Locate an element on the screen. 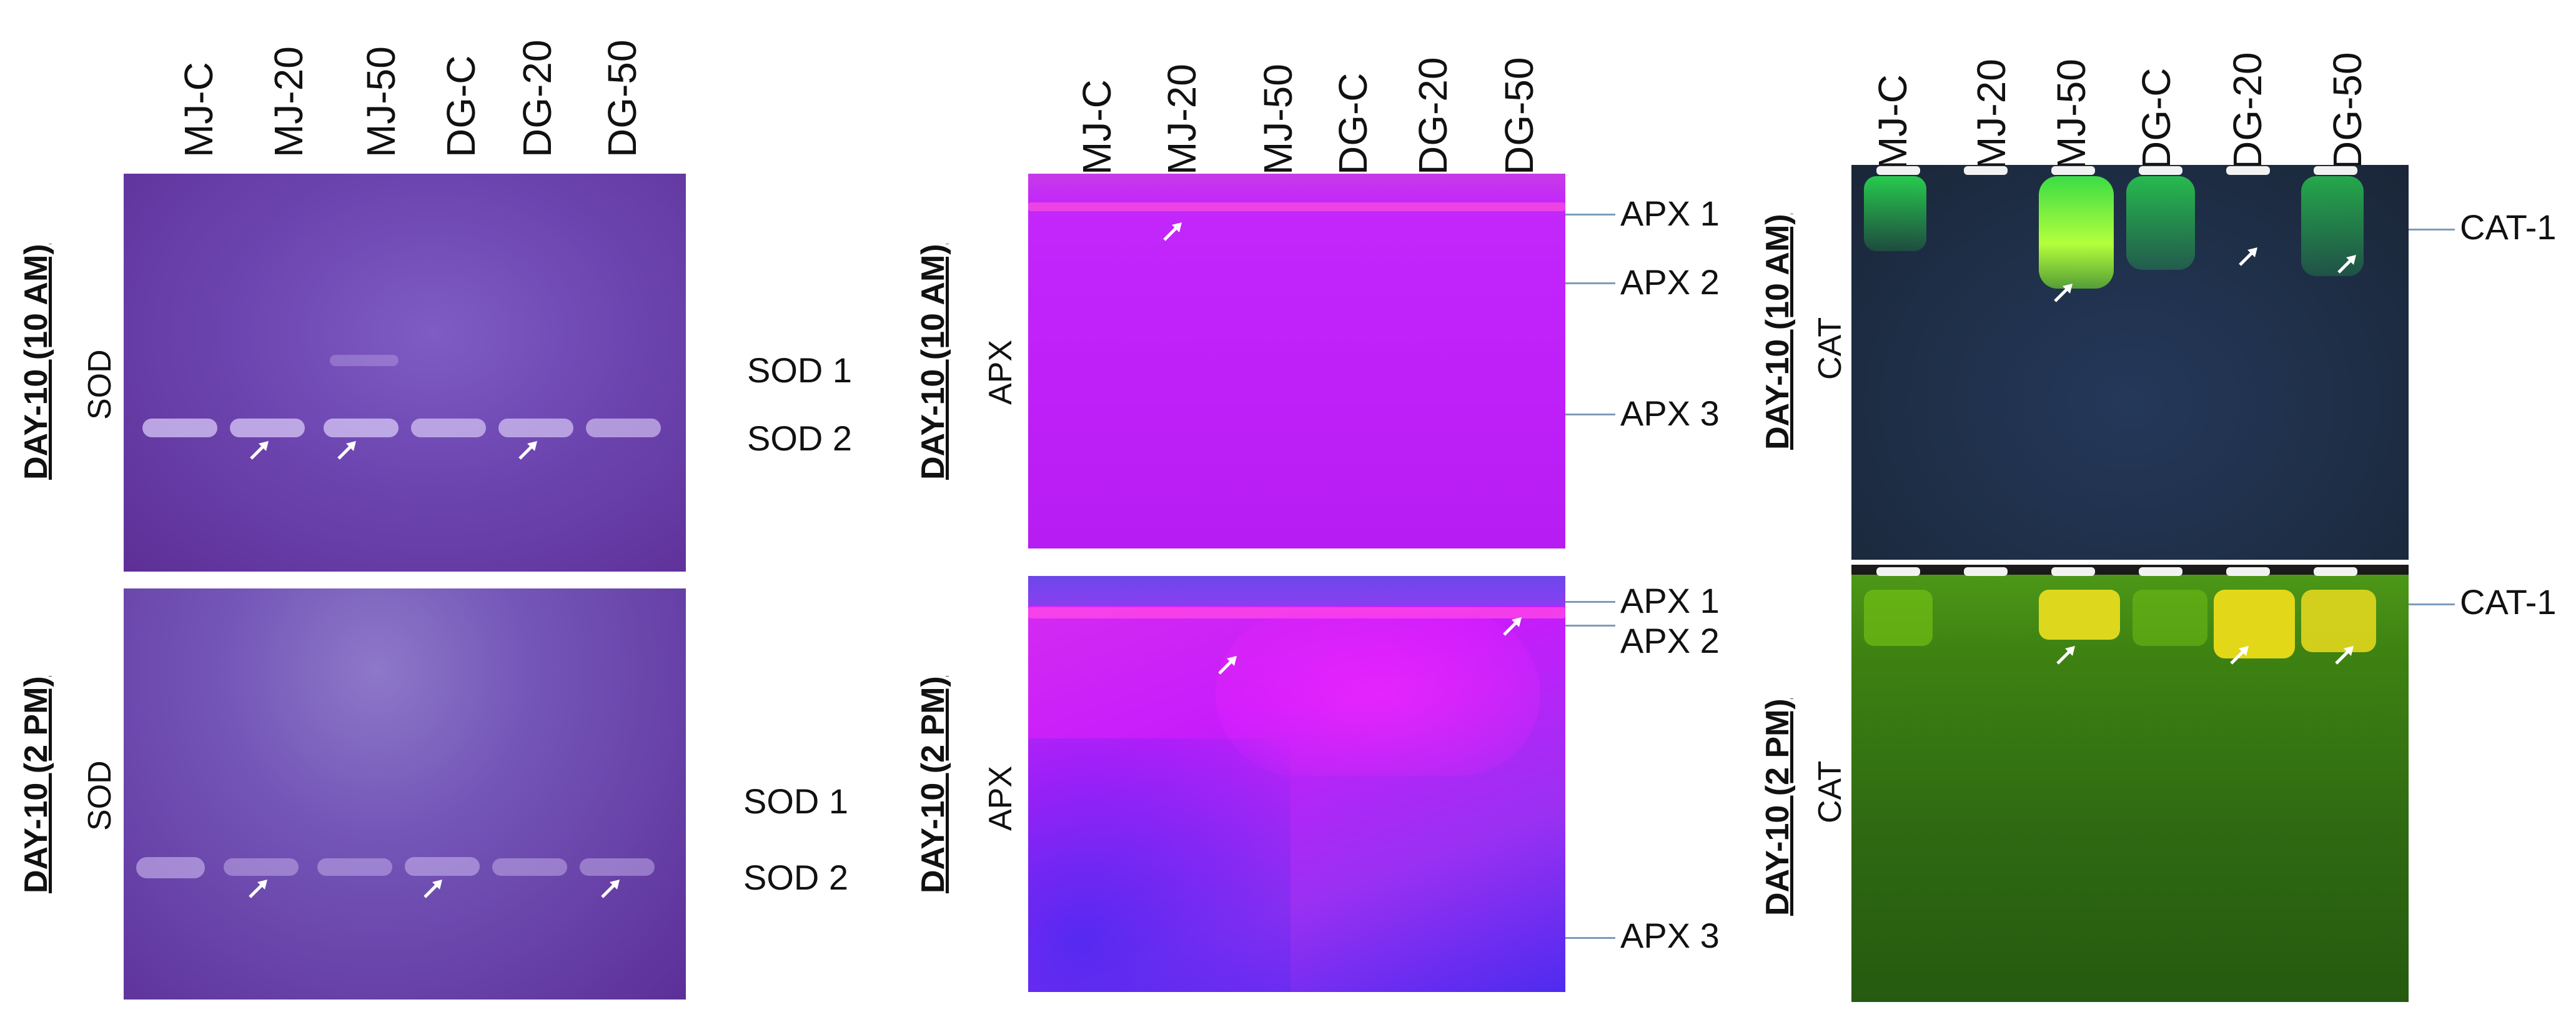 This screenshot has height=1017, width=2576. apx-band-label-pm-3: APX 3 is located at coordinates (1670, 936).